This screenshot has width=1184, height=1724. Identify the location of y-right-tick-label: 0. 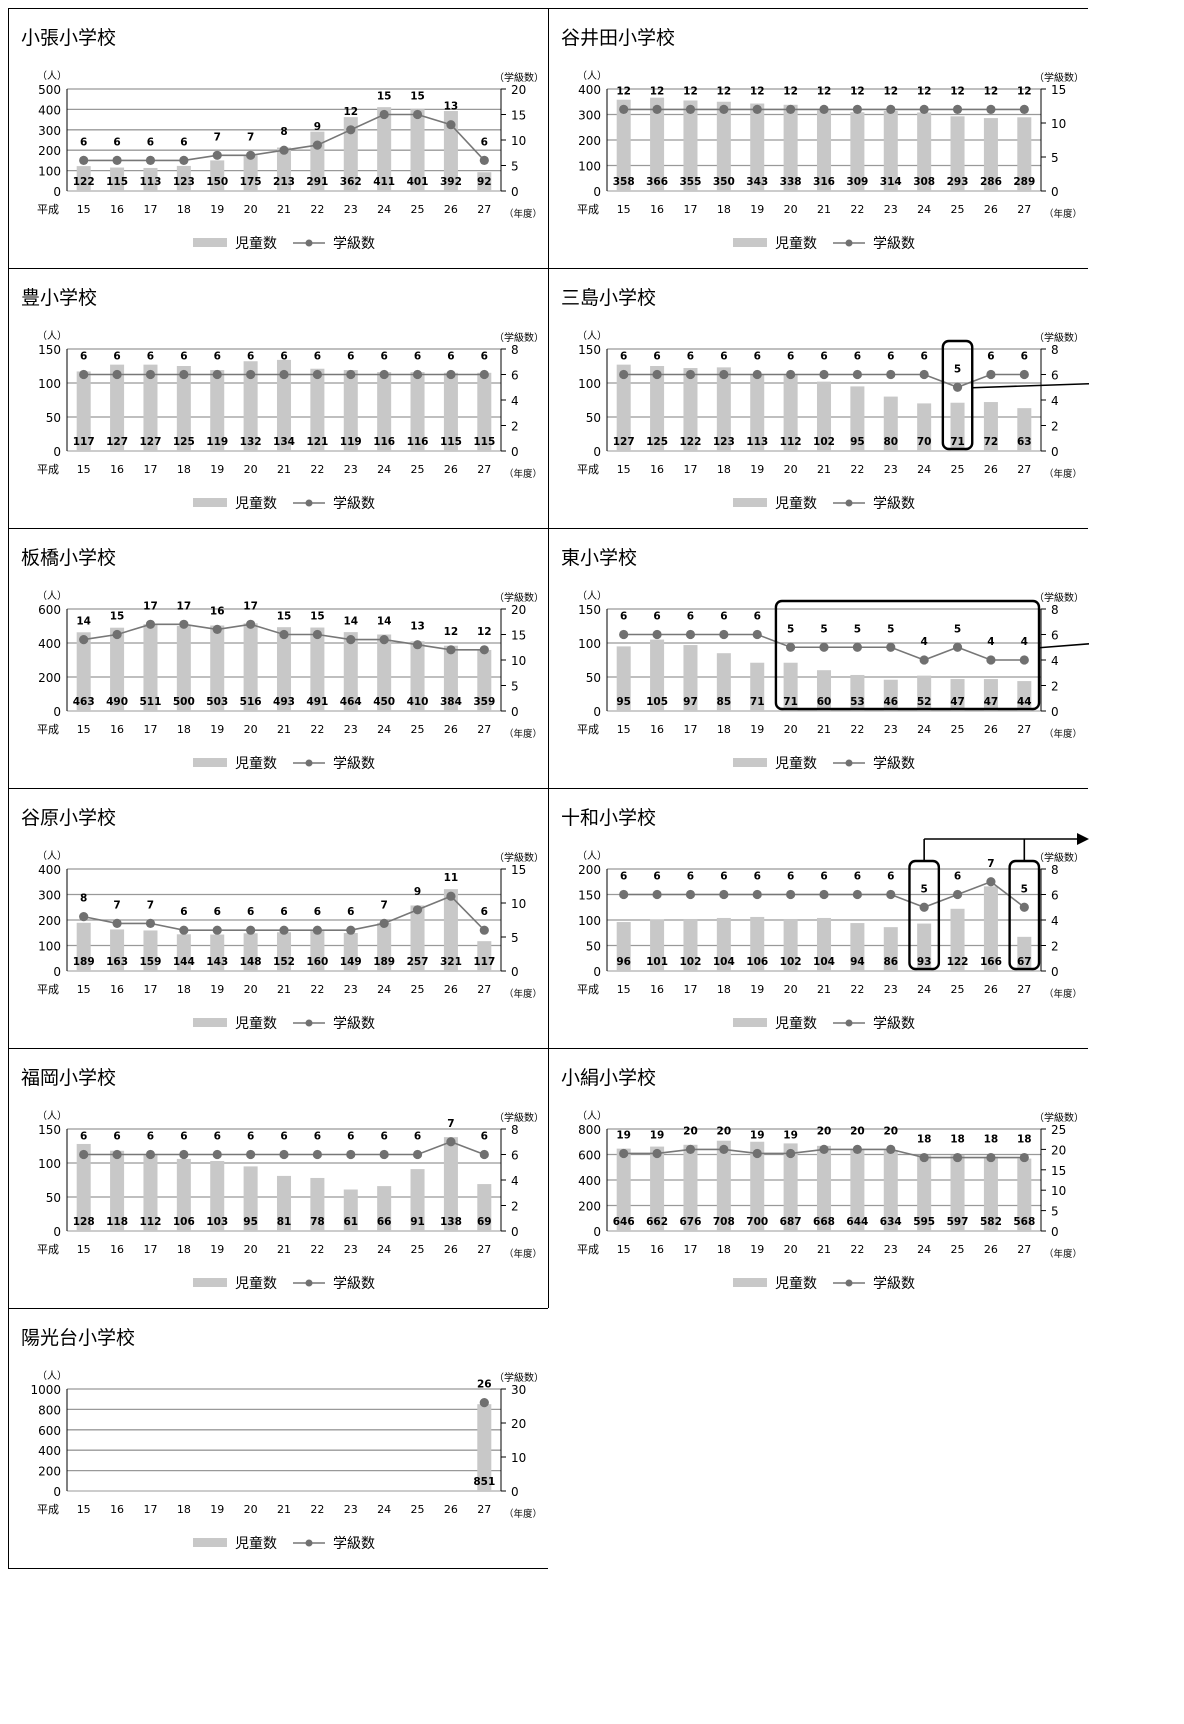
(515, 712).